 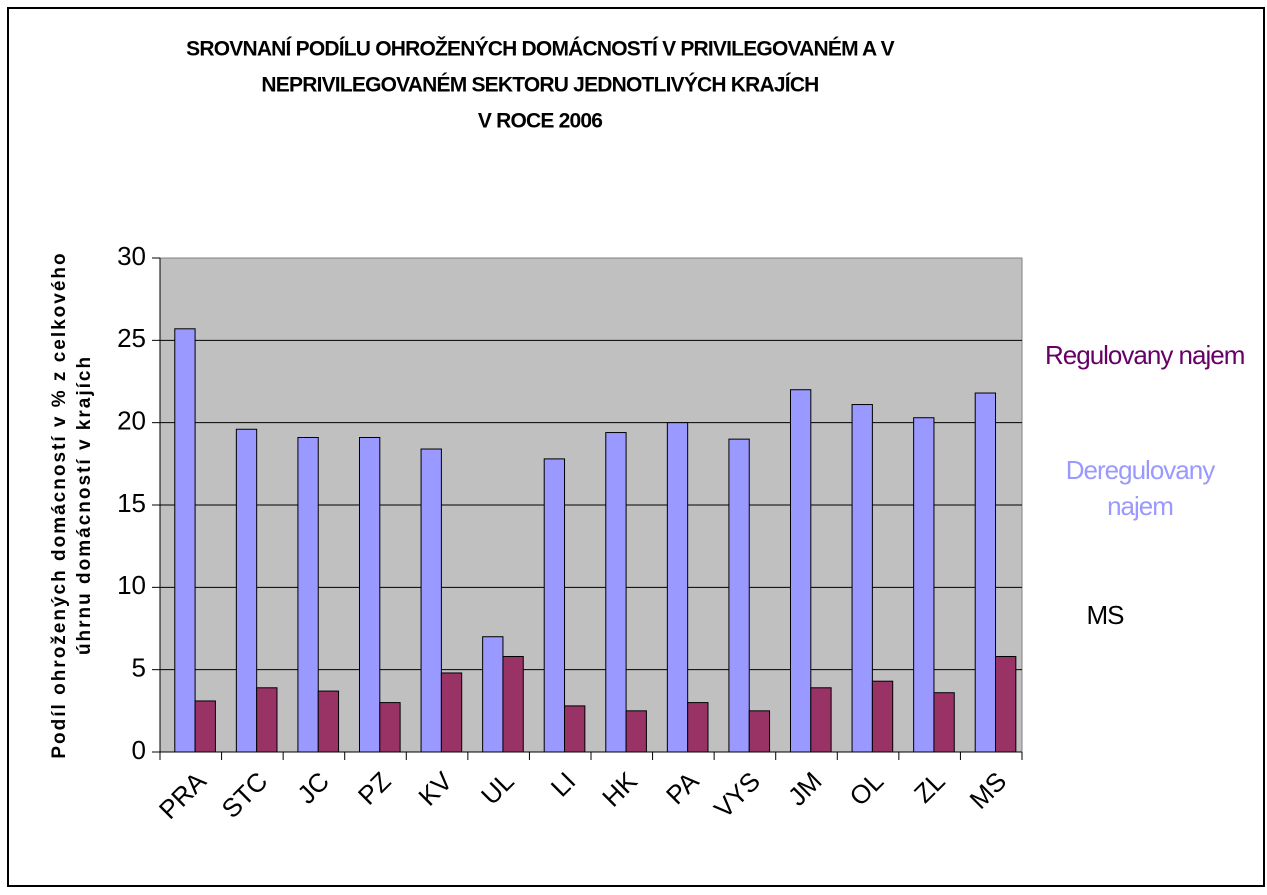 I want to click on y-tick-label: 0, so click(x=139, y=750).